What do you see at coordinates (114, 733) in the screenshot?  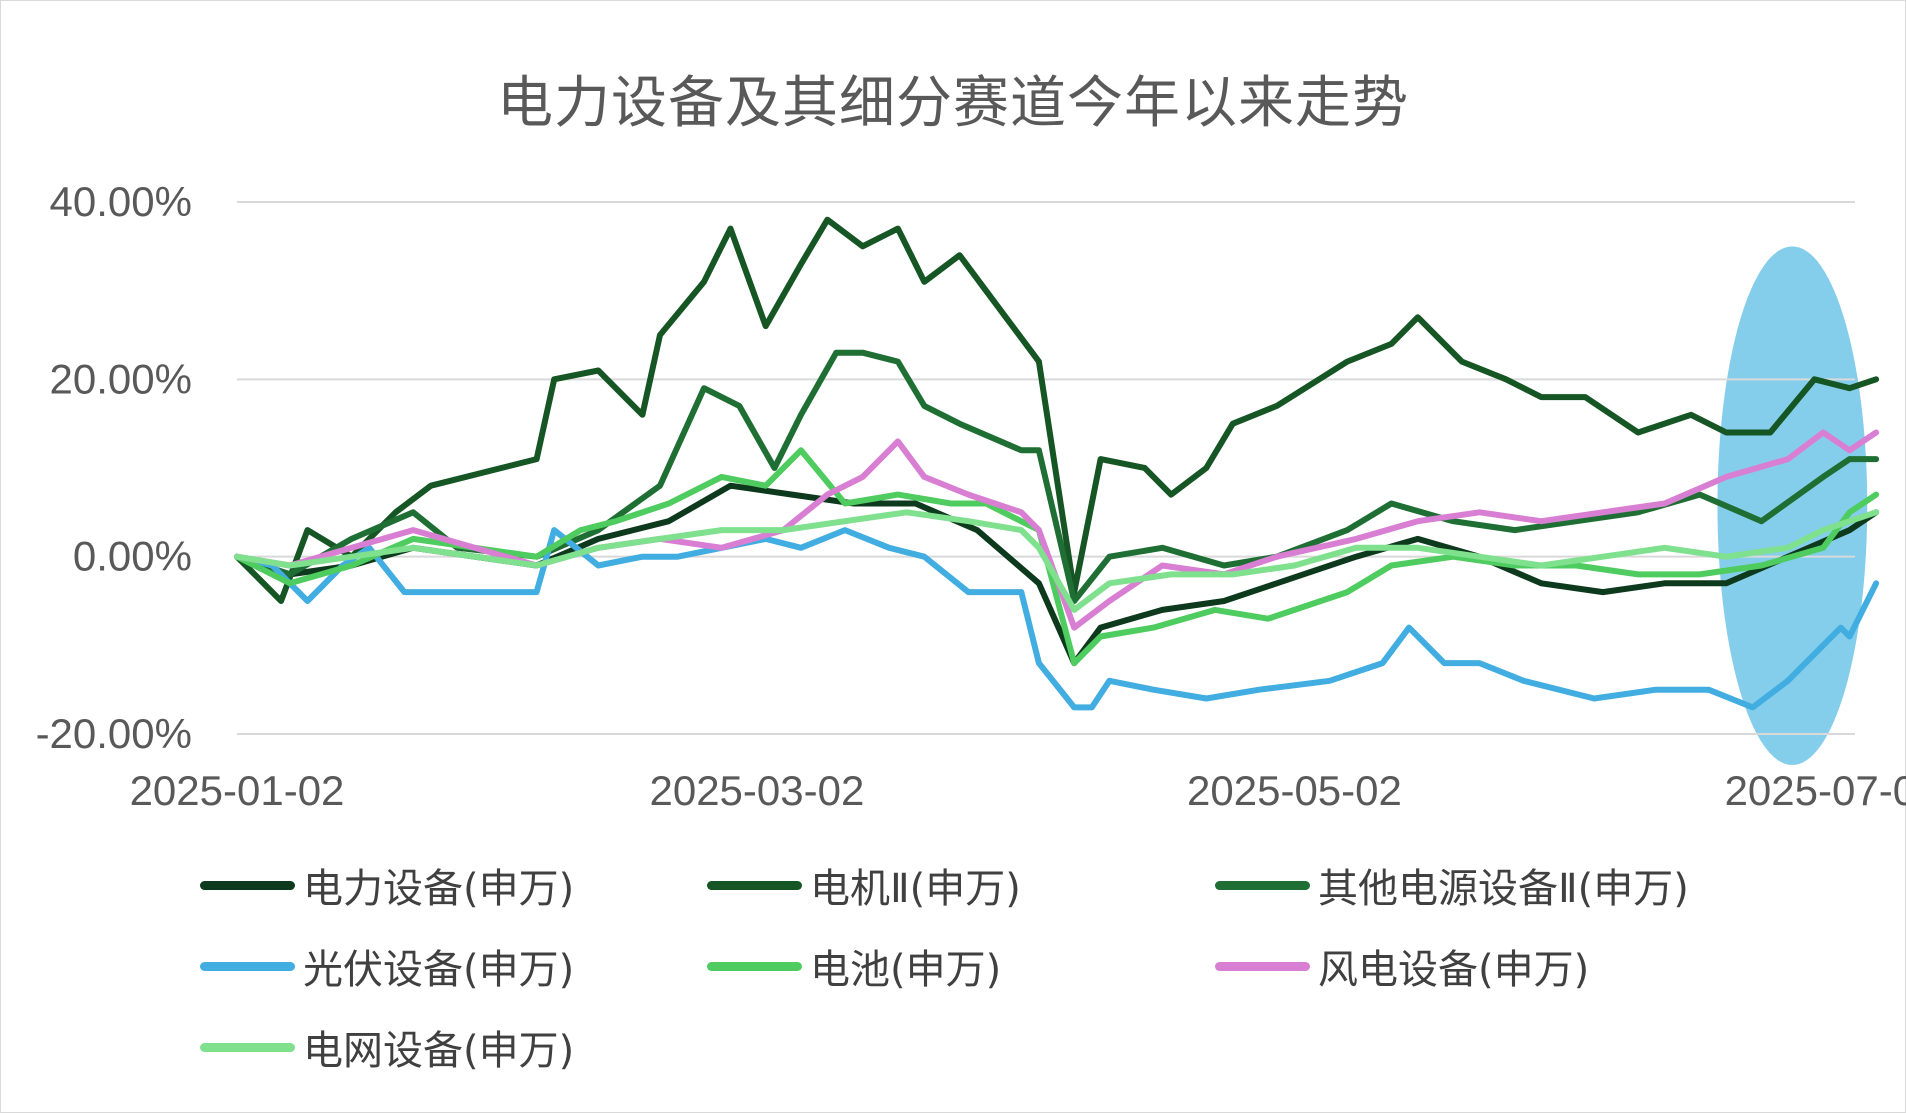 I see `y-tick-label: -20.00%` at bounding box center [114, 733].